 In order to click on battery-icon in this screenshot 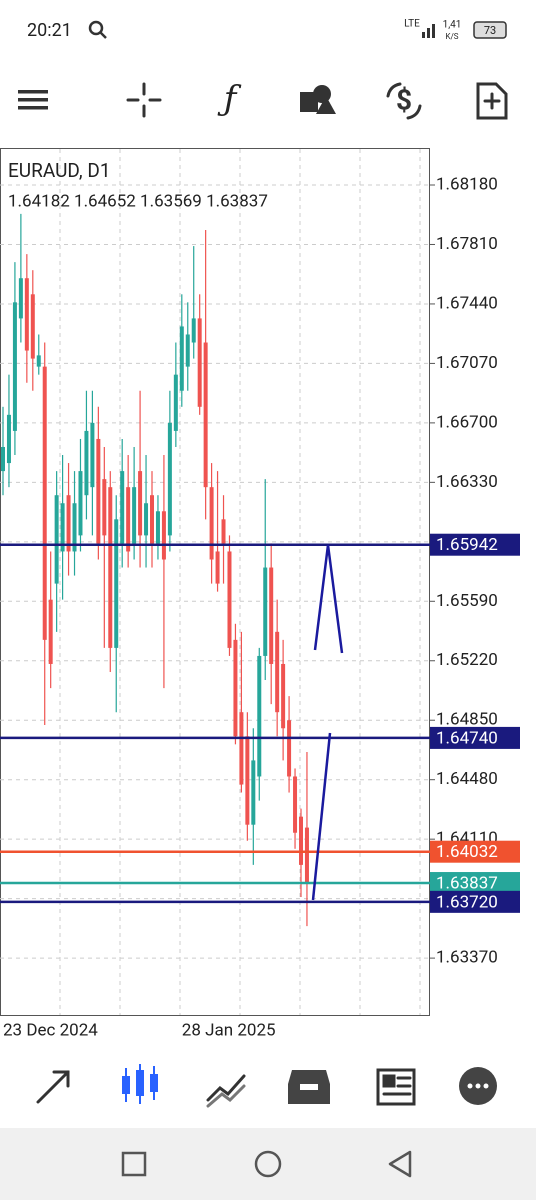, I will do `click(490, 30)`.